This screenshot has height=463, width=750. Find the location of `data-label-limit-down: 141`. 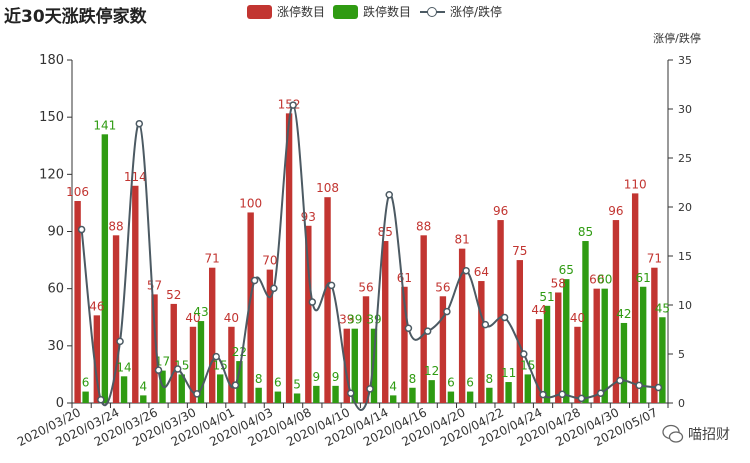

data-label-limit-down: 141 is located at coordinates (104, 125).